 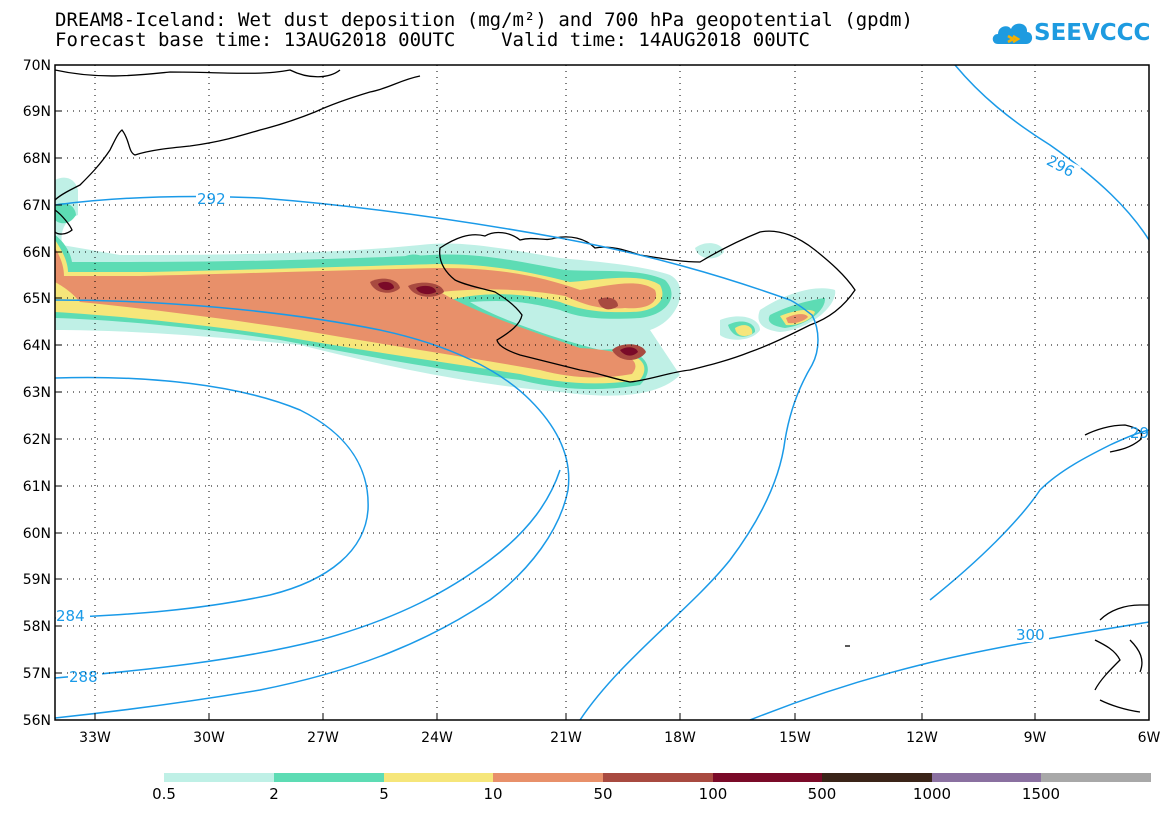 What do you see at coordinates (1030, 635) in the screenshot?
I see `contour-label-300: 300` at bounding box center [1030, 635].